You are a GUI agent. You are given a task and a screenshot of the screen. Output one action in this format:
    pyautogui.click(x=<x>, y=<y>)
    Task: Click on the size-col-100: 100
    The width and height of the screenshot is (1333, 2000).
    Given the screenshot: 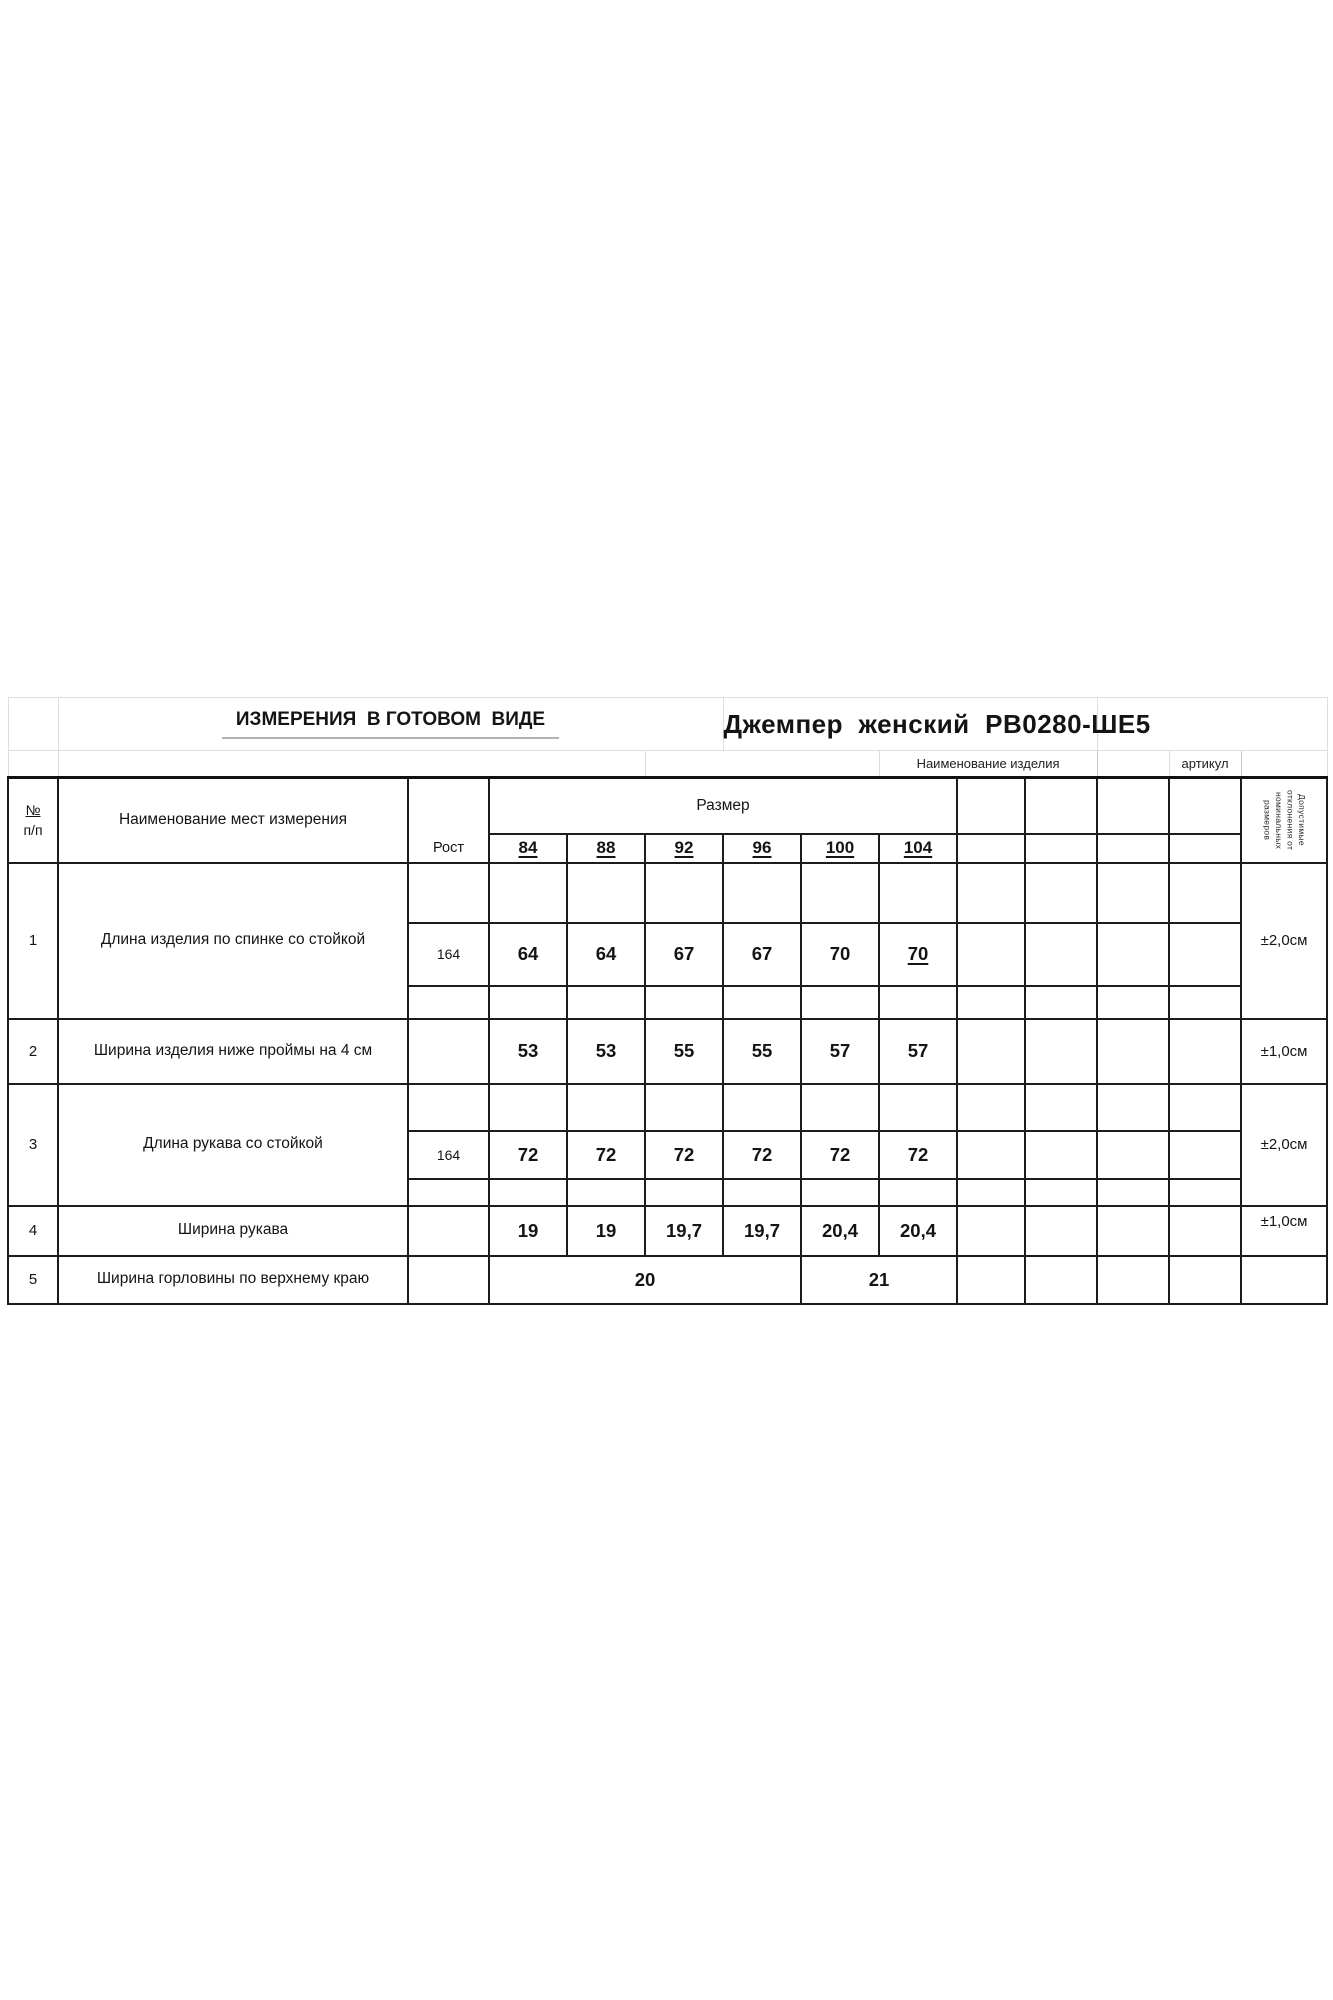 What is the action you would take?
    pyautogui.click(x=840, y=848)
    